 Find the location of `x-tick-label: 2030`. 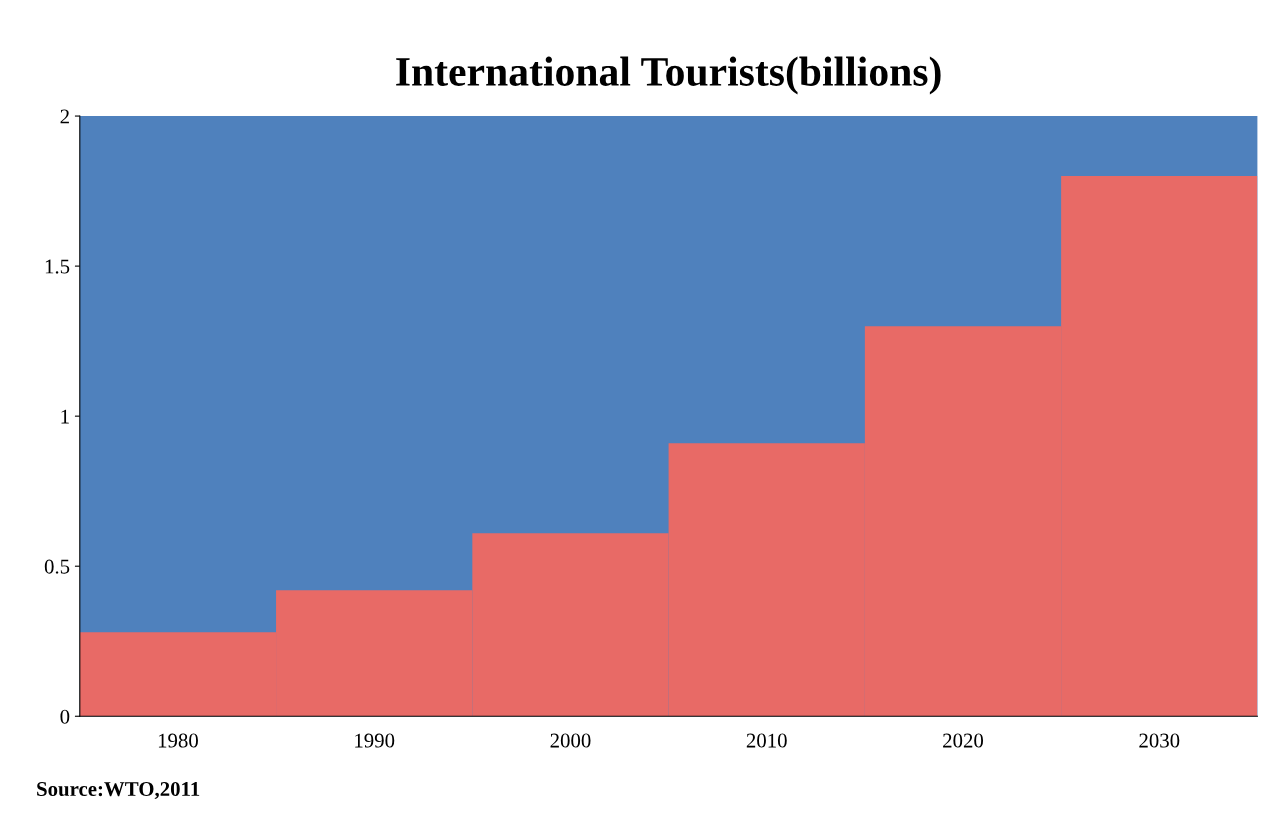

x-tick-label: 2030 is located at coordinates (1159, 740).